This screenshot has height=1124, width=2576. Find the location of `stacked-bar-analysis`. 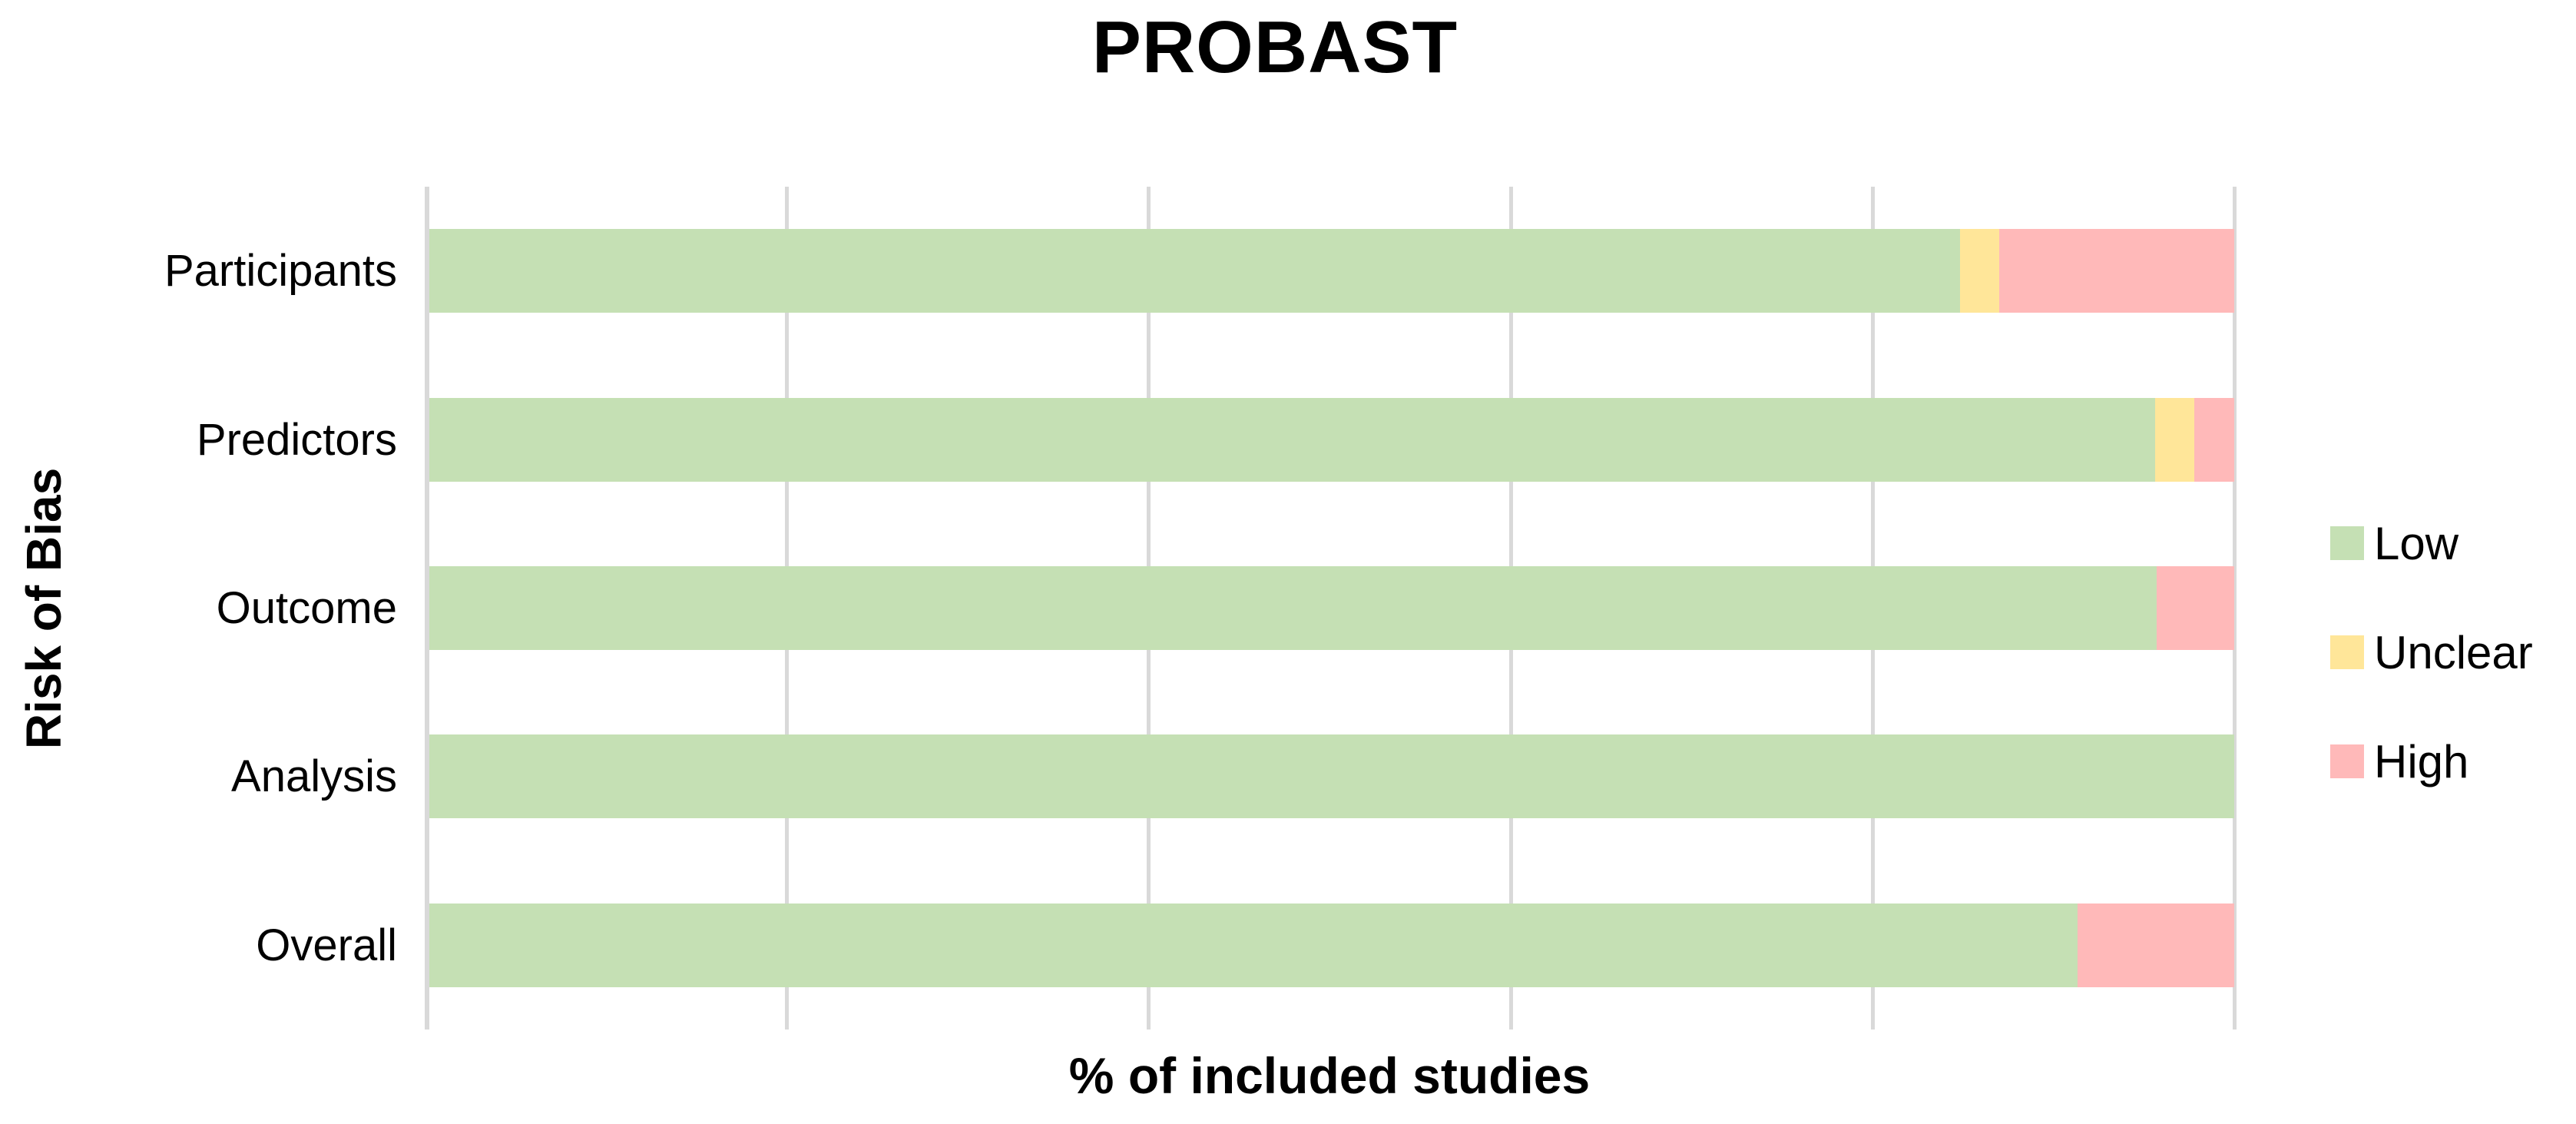

stacked-bar-analysis is located at coordinates (1331, 776).